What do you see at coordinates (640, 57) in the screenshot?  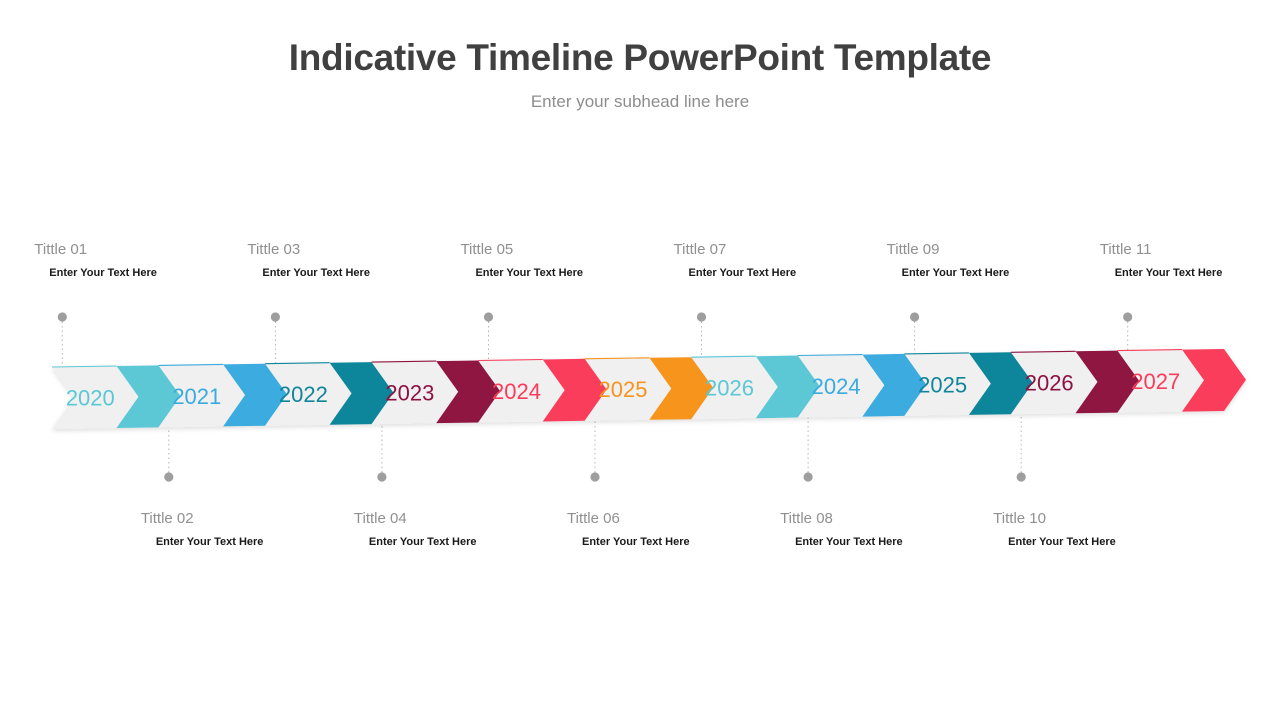 I see `page-title: Indicative Timeline PowerPoint Template` at bounding box center [640, 57].